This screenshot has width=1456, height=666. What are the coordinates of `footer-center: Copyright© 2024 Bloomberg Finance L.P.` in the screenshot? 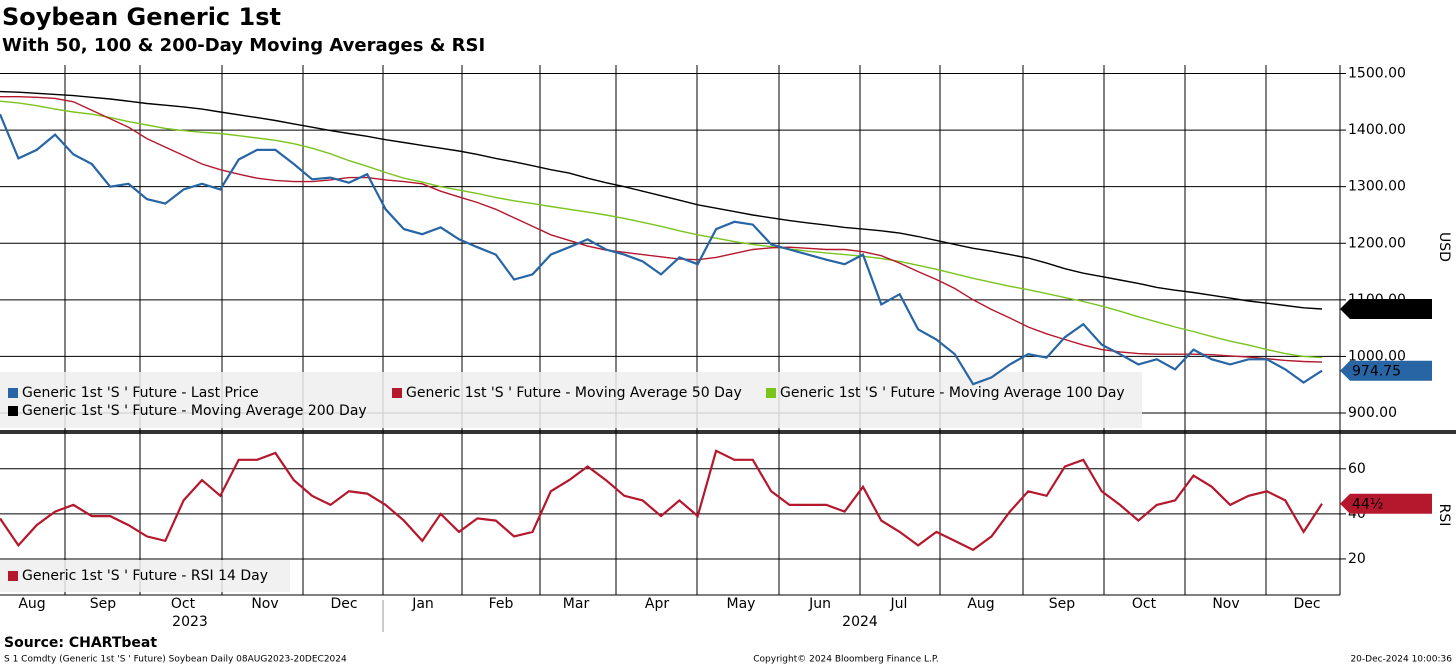 It's located at (845, 660).